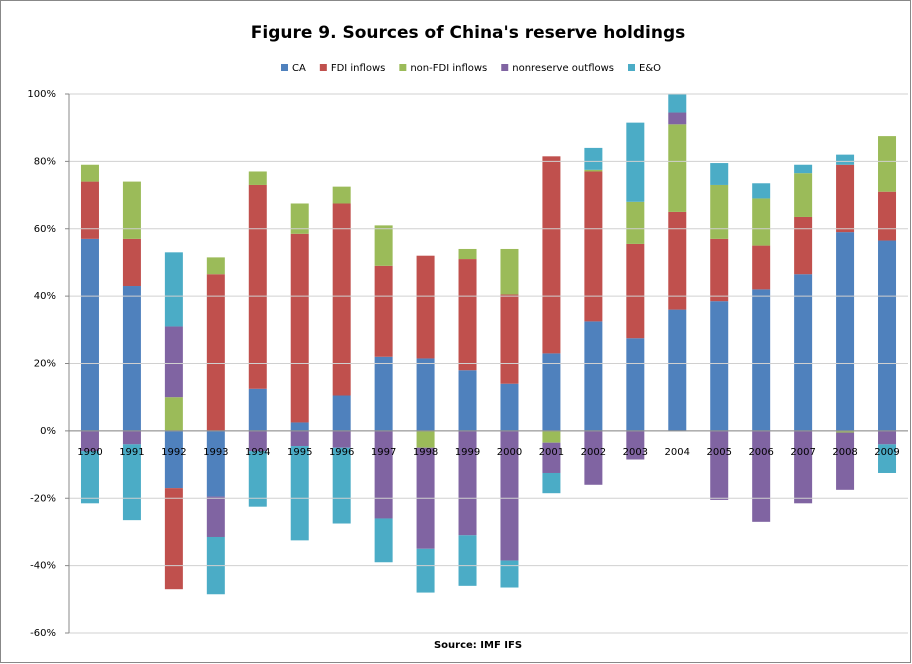 This screenshot has height=664, width=912. Describe the element at coordinates (383, 452) in the screenshot. I see `x-tick-label: 1997` at that location.